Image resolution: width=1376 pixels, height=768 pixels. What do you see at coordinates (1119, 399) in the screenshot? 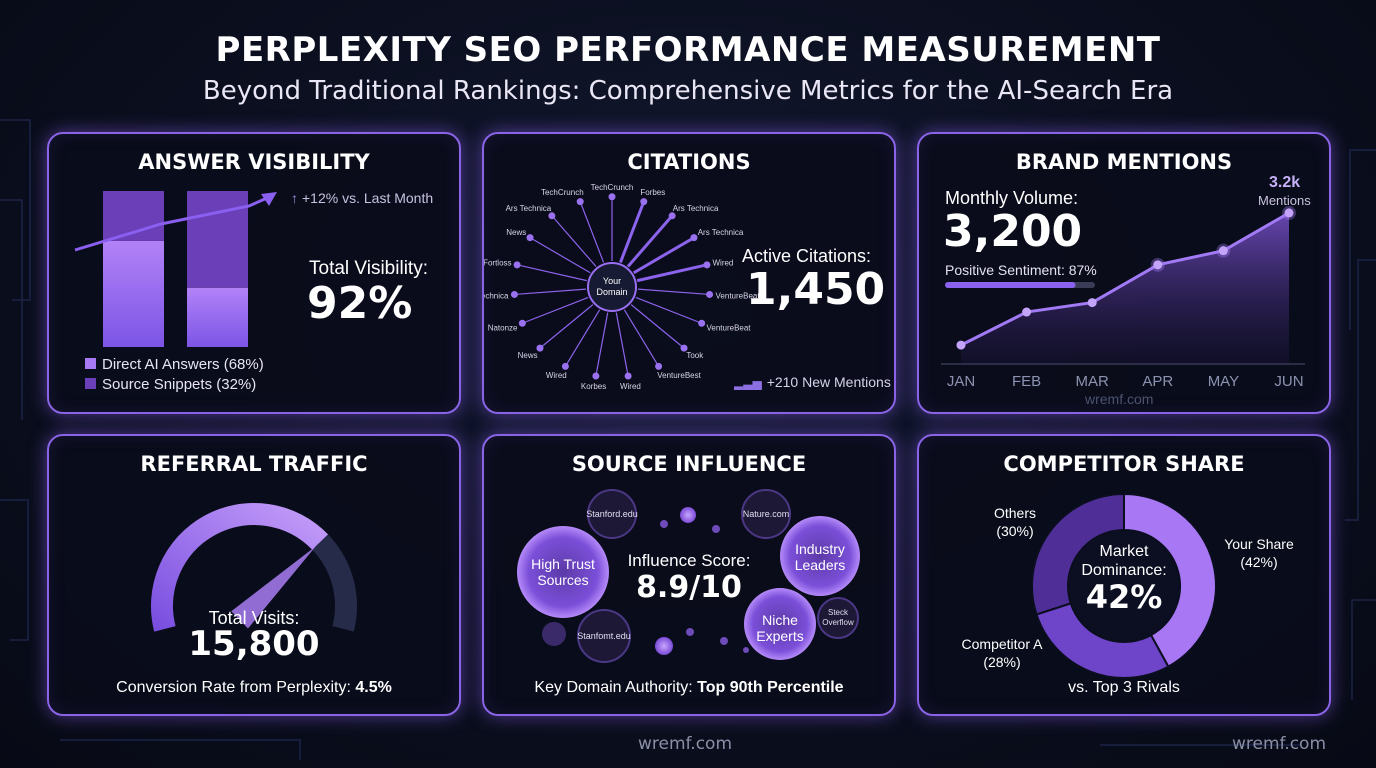
I see `card-watermark: wremf.com` at bounding box center [1119, 399].